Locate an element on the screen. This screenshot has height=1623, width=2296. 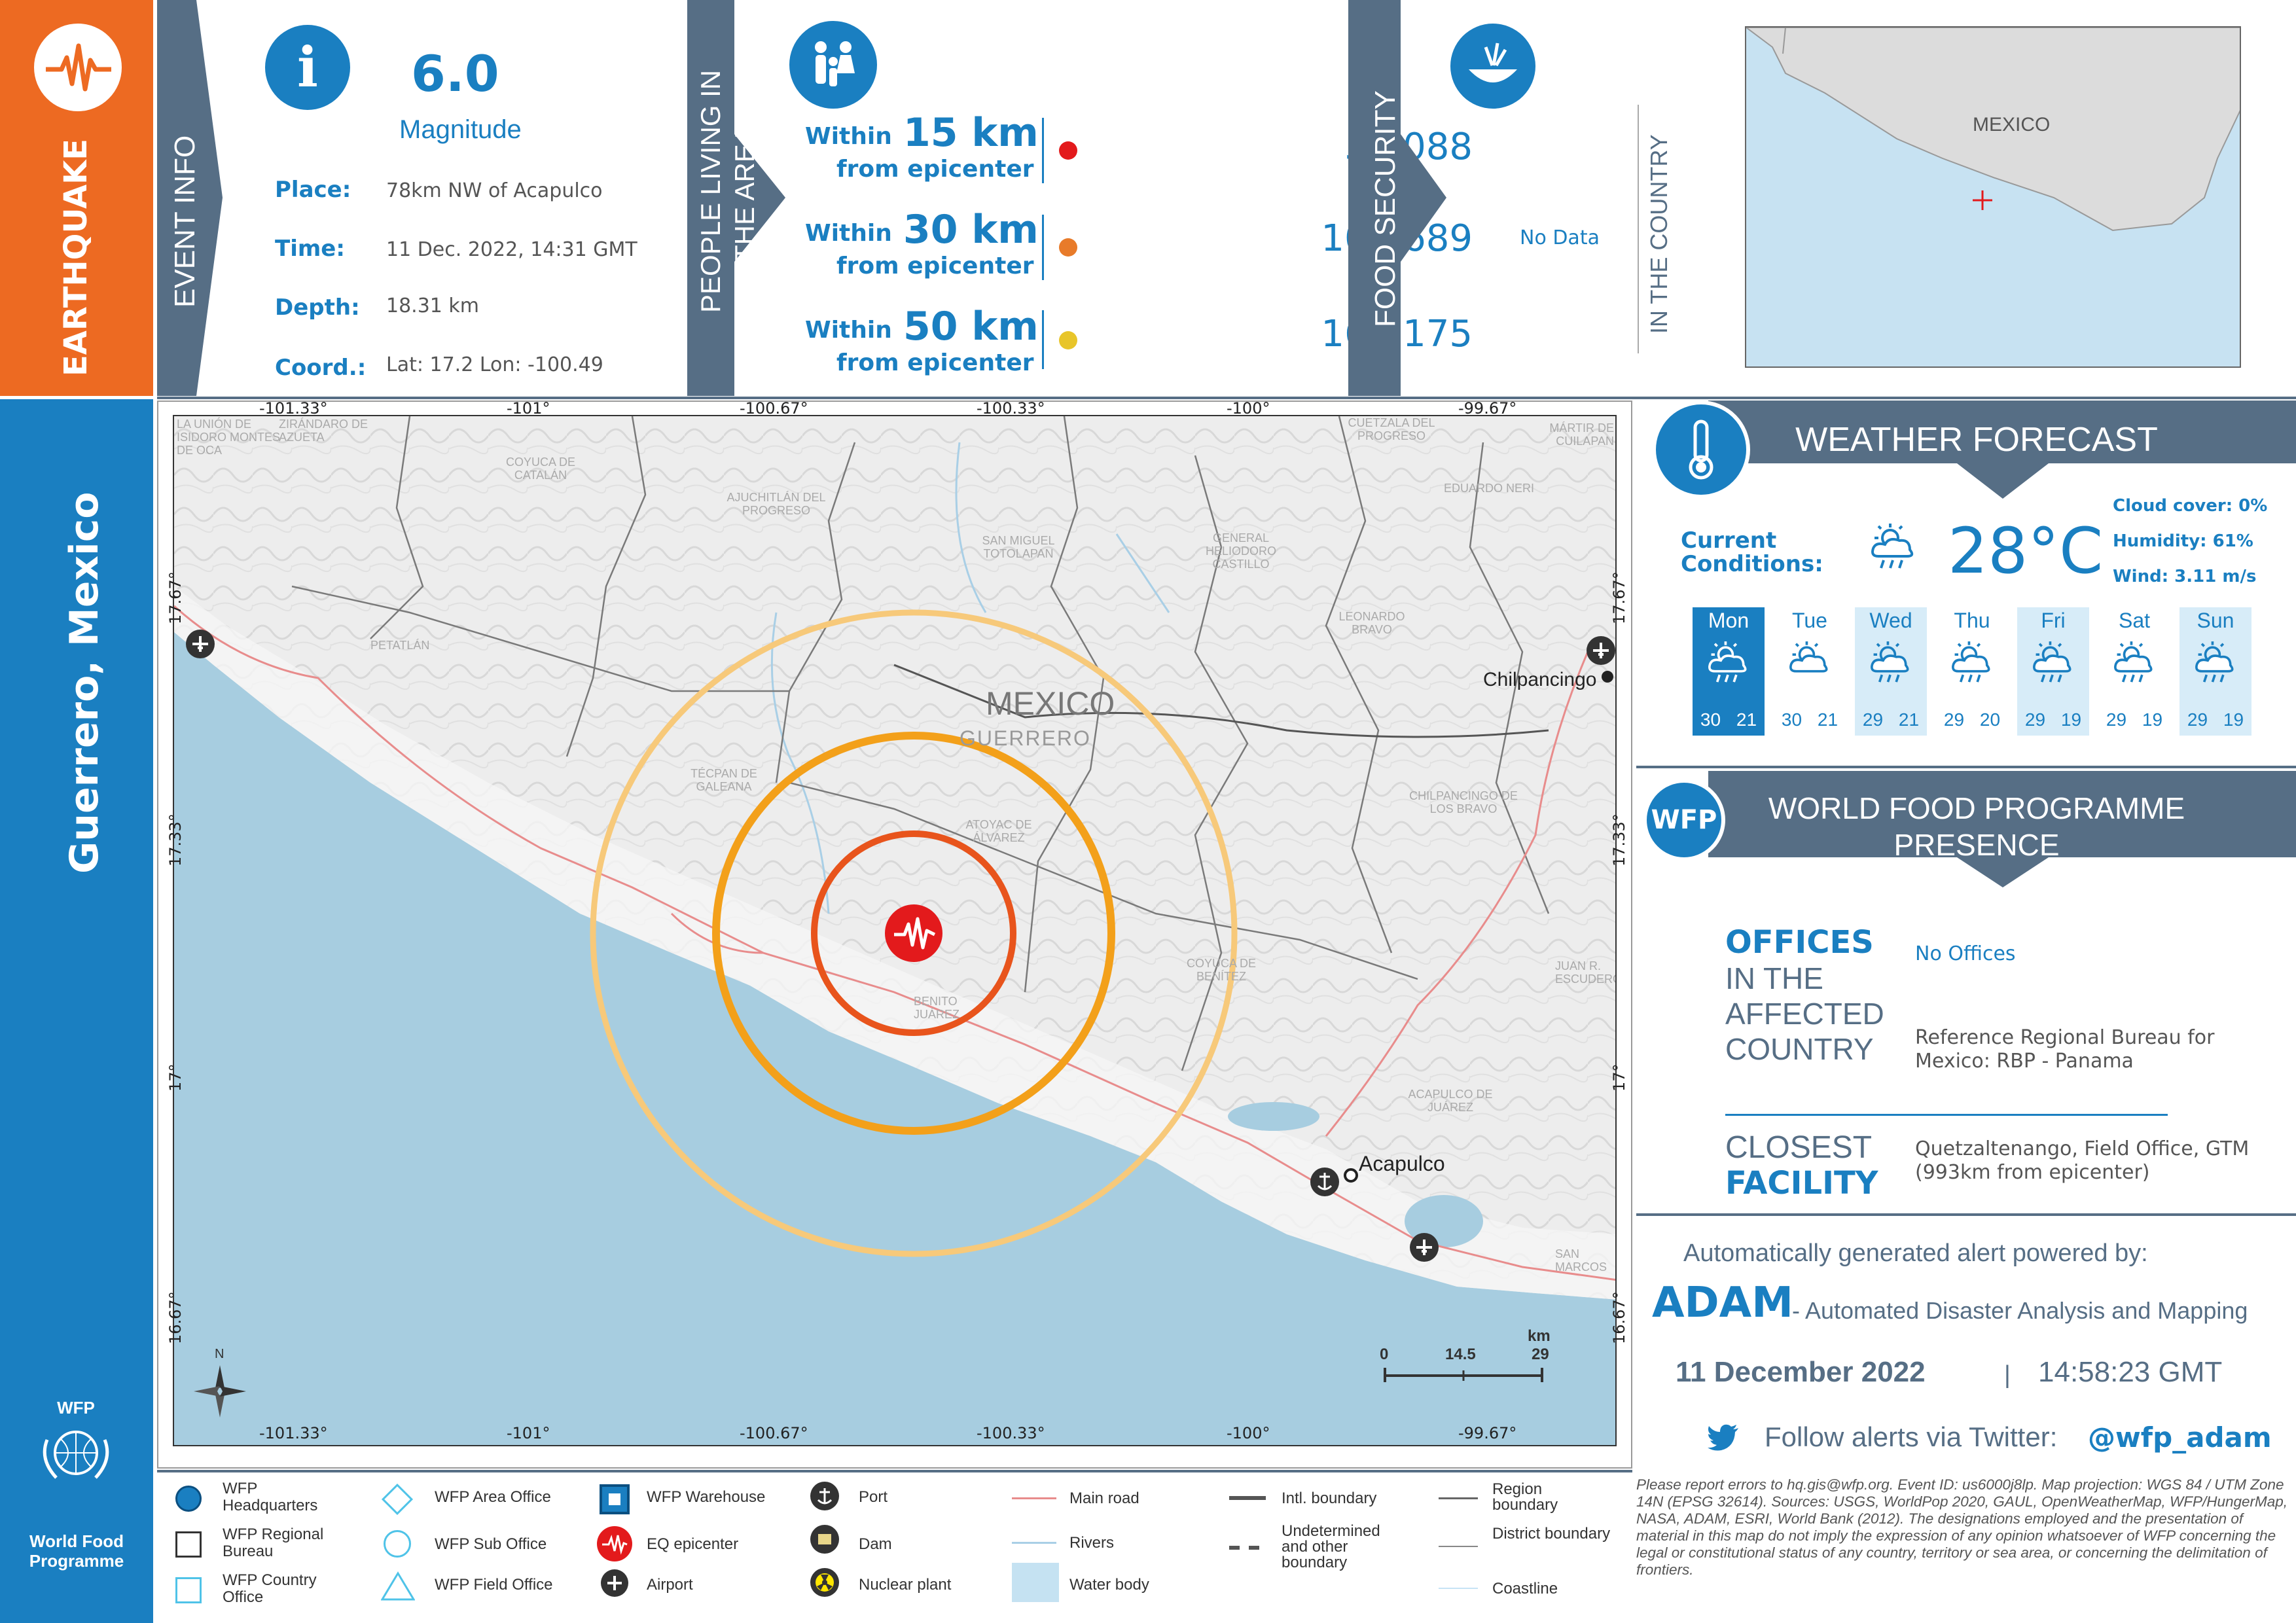
population-row-30: Within 30 km from epicenter 105,689 is located at coordinates (1139, 243).